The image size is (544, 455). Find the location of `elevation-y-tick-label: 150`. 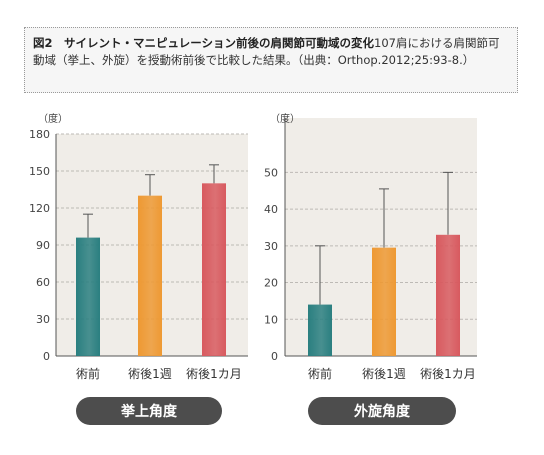

elevation-y-tick-label: 150 is located at coordinates (39, 171).